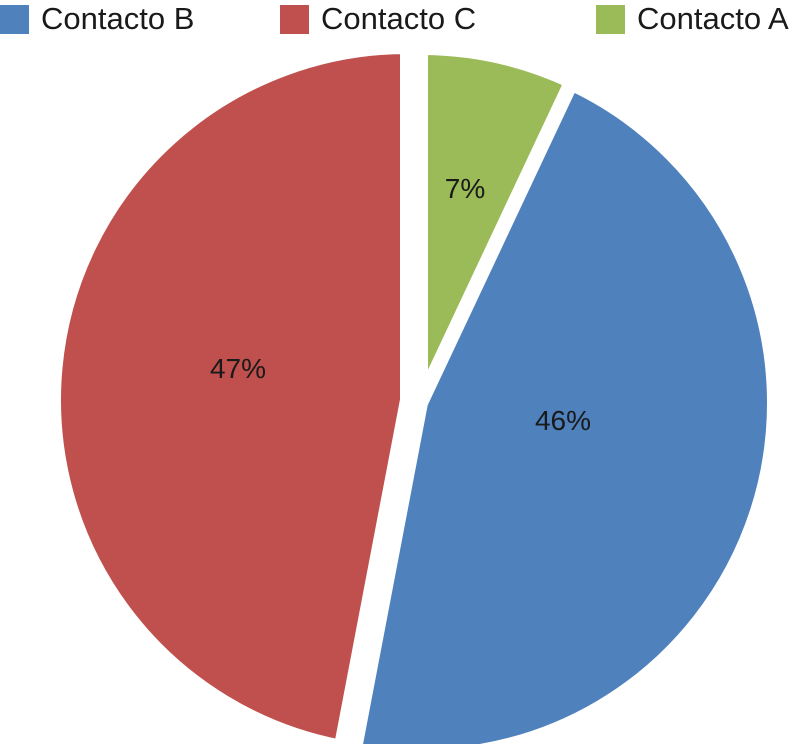 This screenshot has height=744, width=799. I want to click on legend-label: Contacto C, so click(399, 18).